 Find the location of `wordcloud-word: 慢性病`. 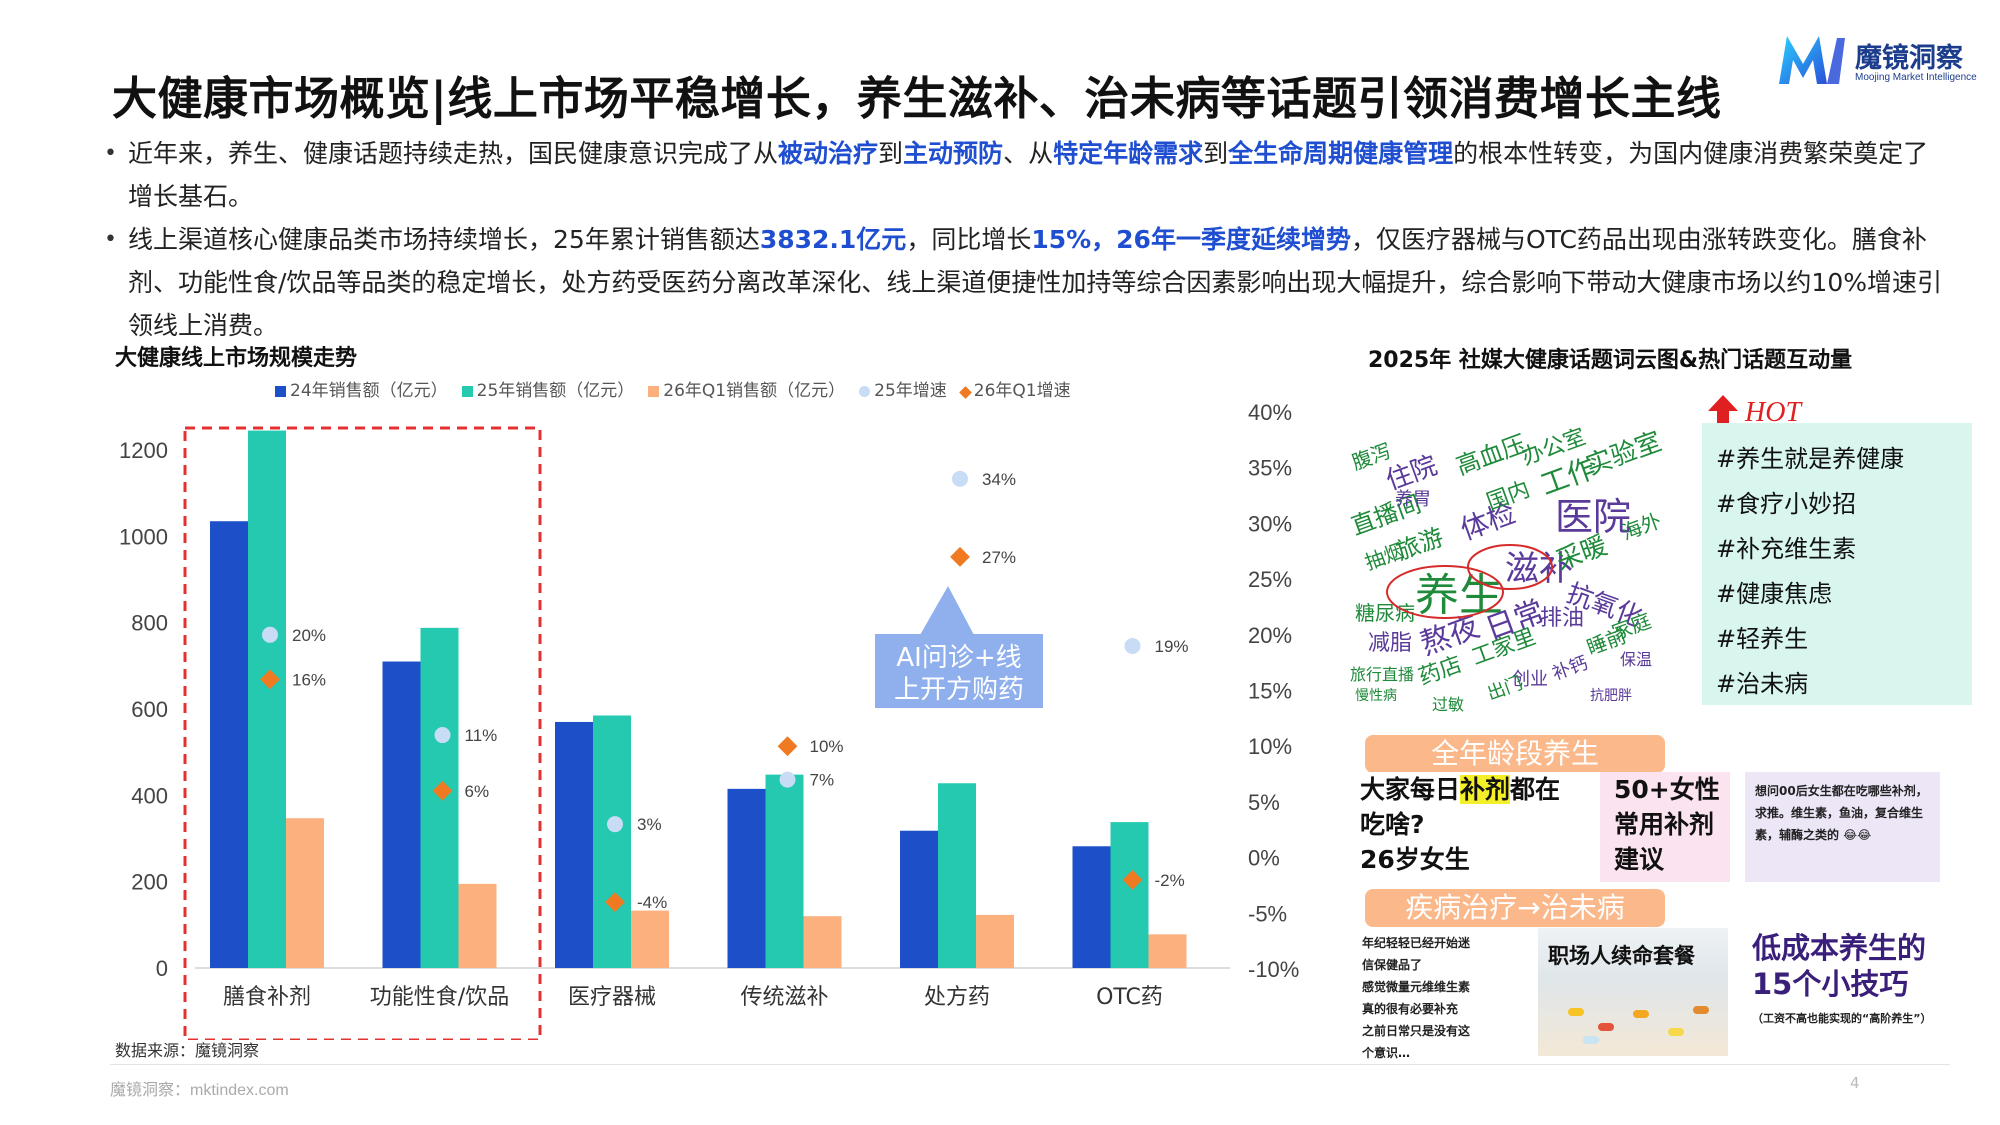

wordcloud-word: 慢性病 is located at coordinates (1376, 695).